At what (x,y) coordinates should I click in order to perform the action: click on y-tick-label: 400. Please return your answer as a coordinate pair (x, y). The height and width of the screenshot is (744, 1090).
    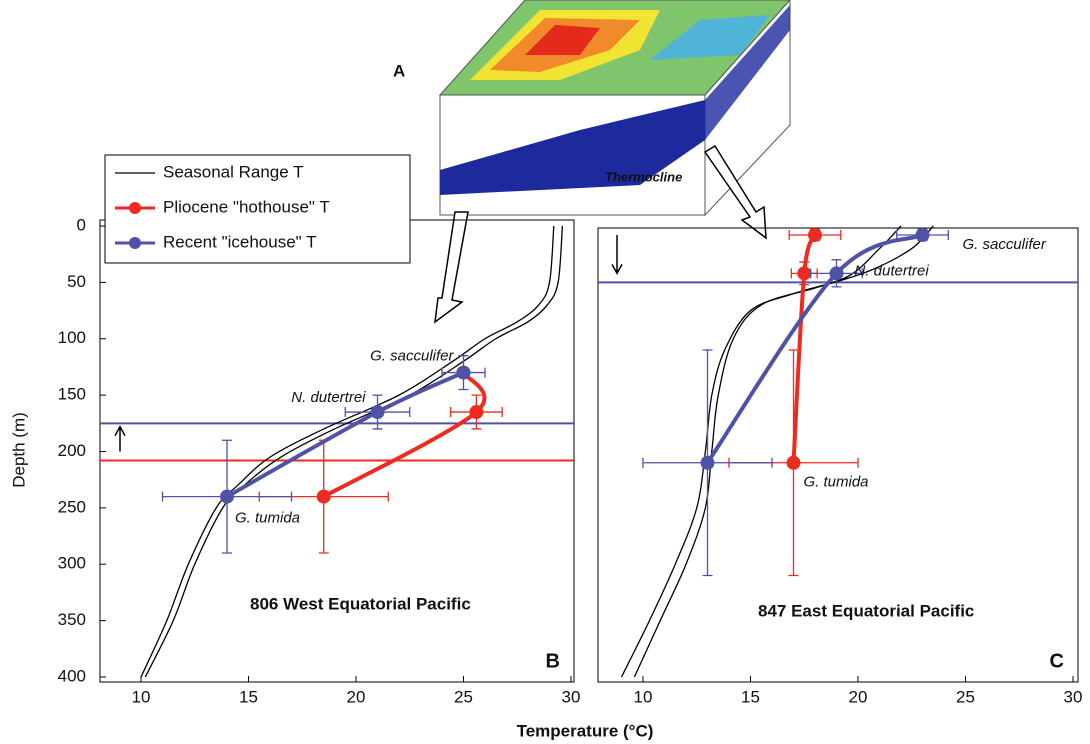
    Looking at the image, I should click on (72, 675).